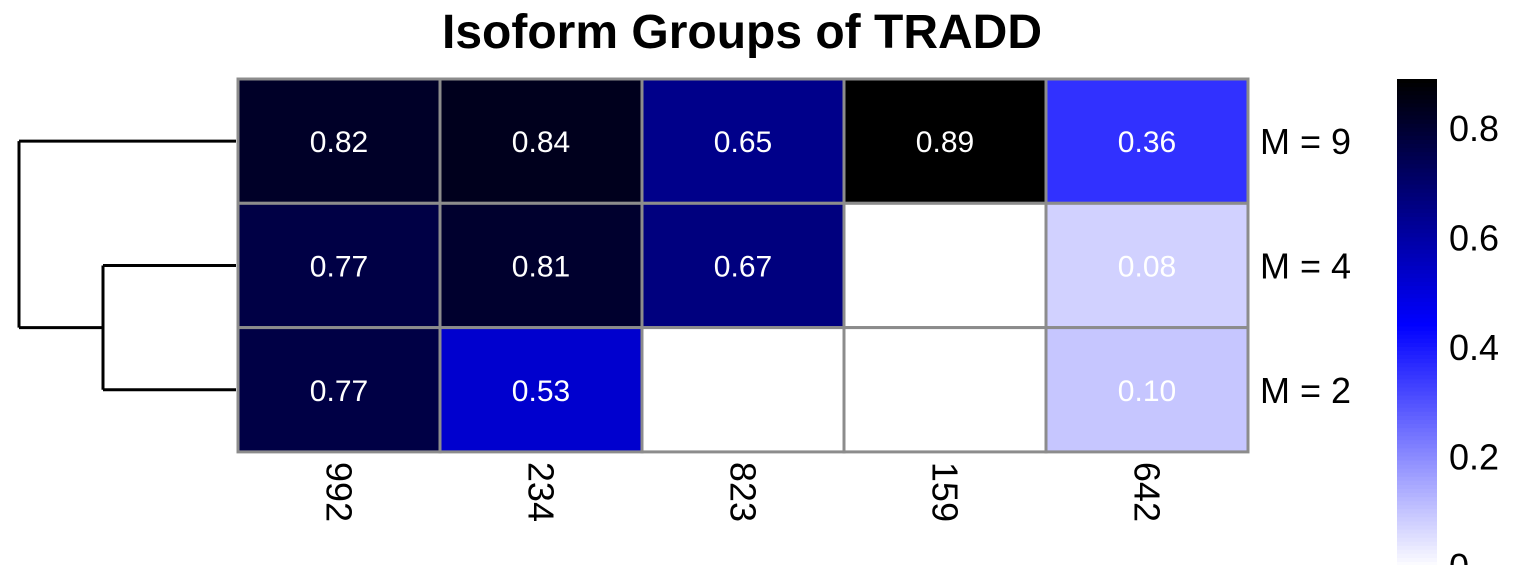  What do you see at coordinates (1305, 141) in the screenshot?
I see `row-label: M = 9` at bounding box center [1305, 141].